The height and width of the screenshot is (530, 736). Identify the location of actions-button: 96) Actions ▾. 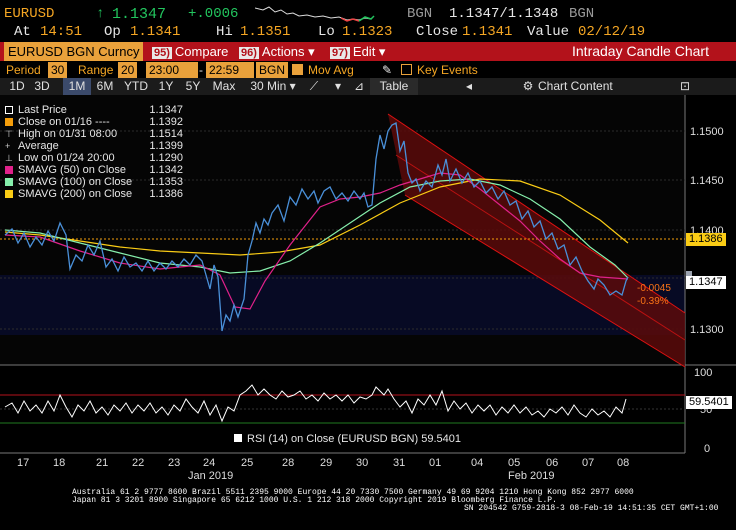
(277, 51).